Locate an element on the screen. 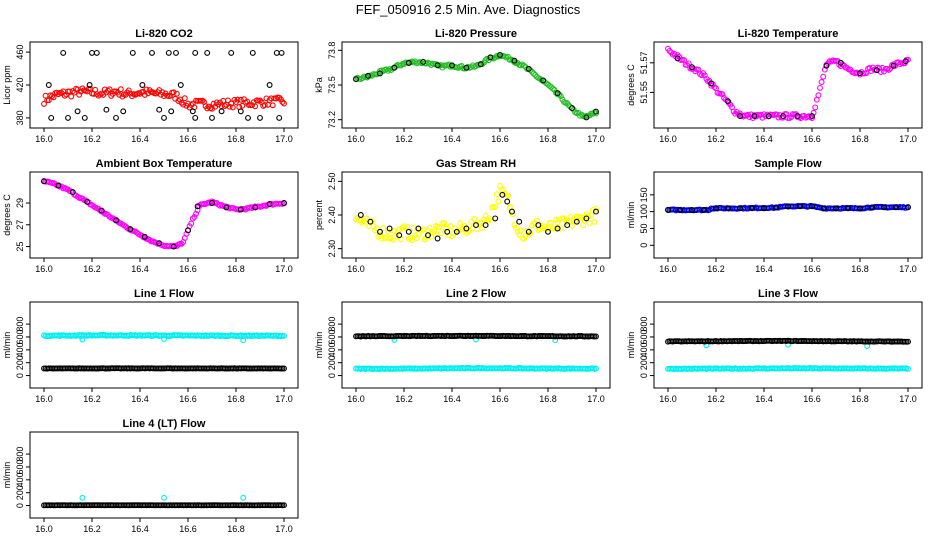  y-tick-label: 100 is located at coordinates (644, 211).